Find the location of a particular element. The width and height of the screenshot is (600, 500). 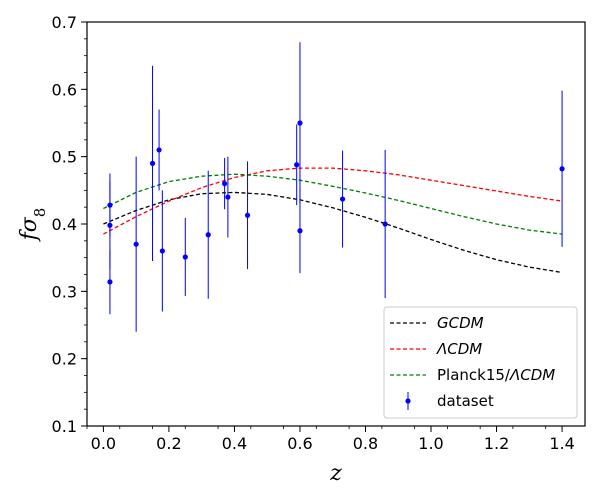

y-tick-label: 0.1 is located at coordinates (64, 426).